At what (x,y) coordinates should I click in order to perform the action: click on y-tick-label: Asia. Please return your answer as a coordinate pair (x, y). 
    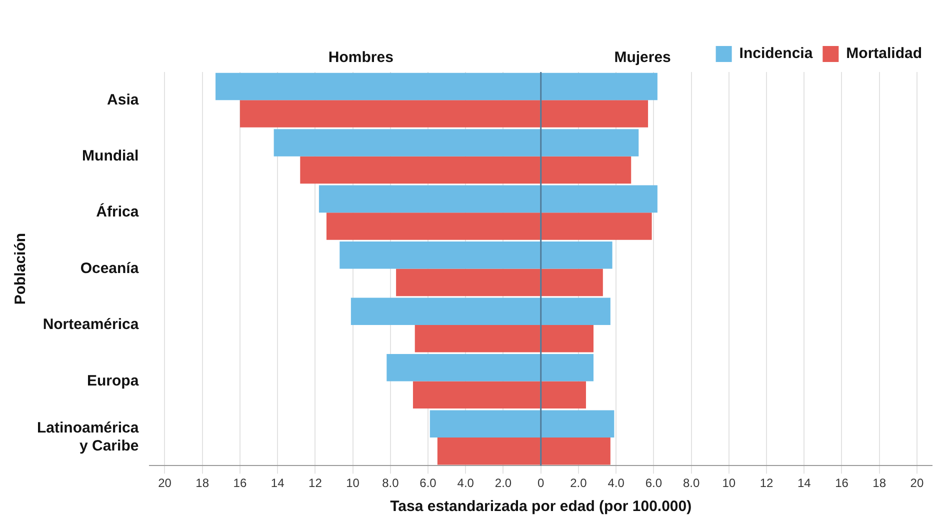
    Looking at the image, I should click on (123, 99).